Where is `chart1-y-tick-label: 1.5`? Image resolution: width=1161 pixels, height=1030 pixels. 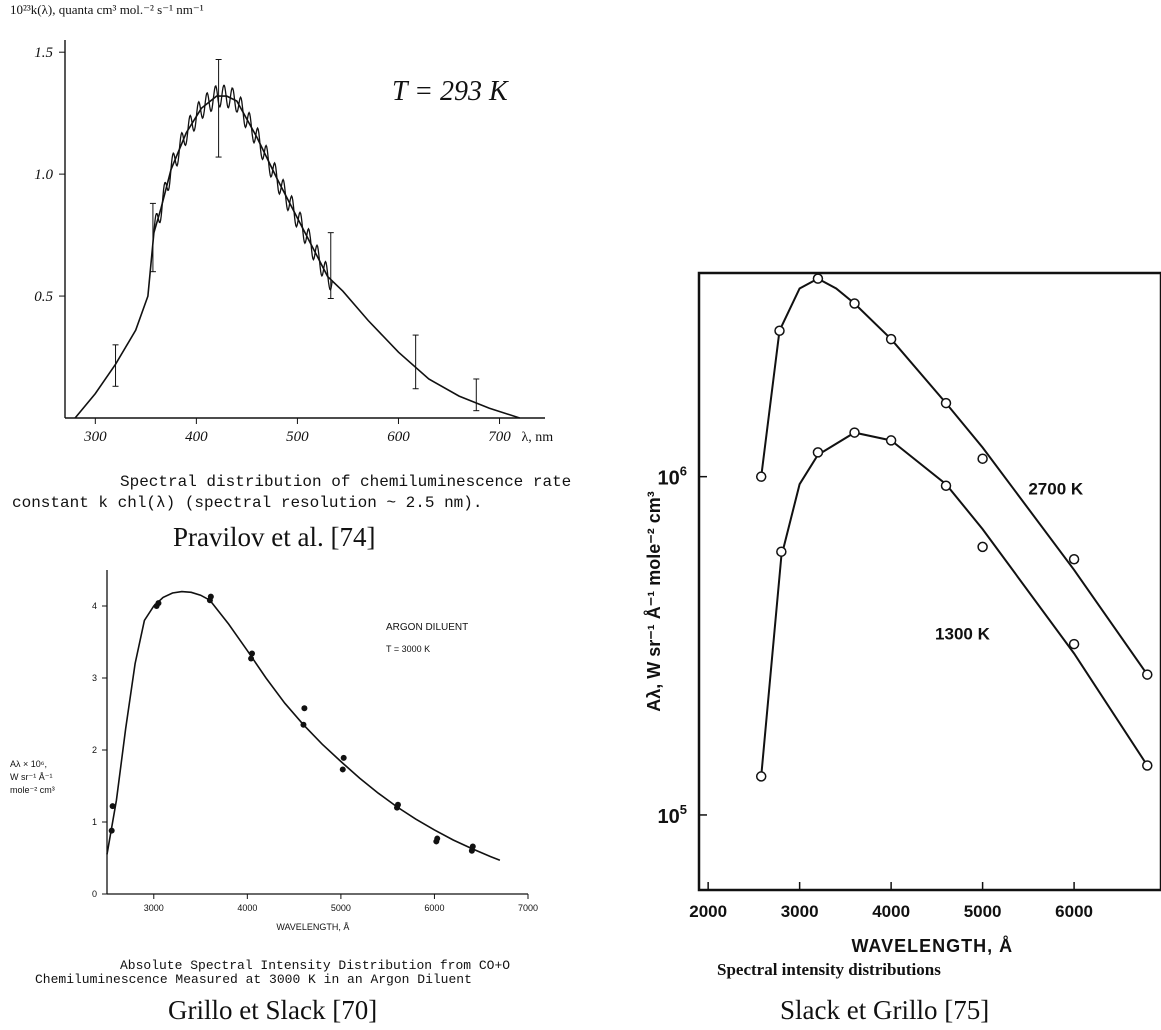 chart1-y-tick-label: 1.5 is located at coordinates (43, 53).